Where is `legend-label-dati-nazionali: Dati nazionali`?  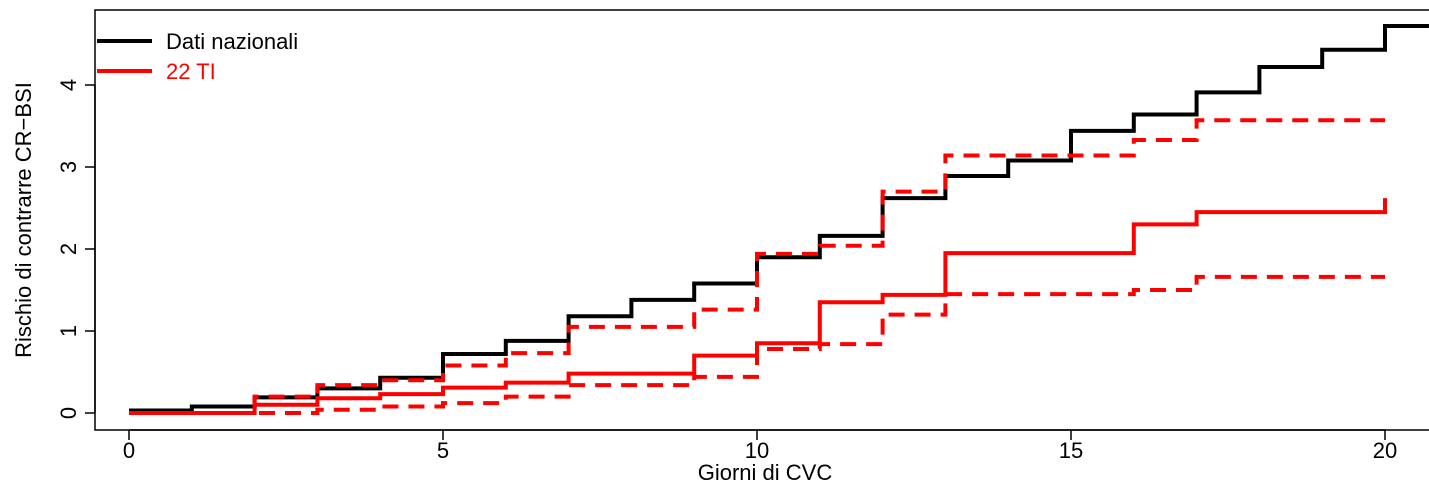
legend-label-dati-nazionali: Dati nazionali is located at coordinates (232, 41).